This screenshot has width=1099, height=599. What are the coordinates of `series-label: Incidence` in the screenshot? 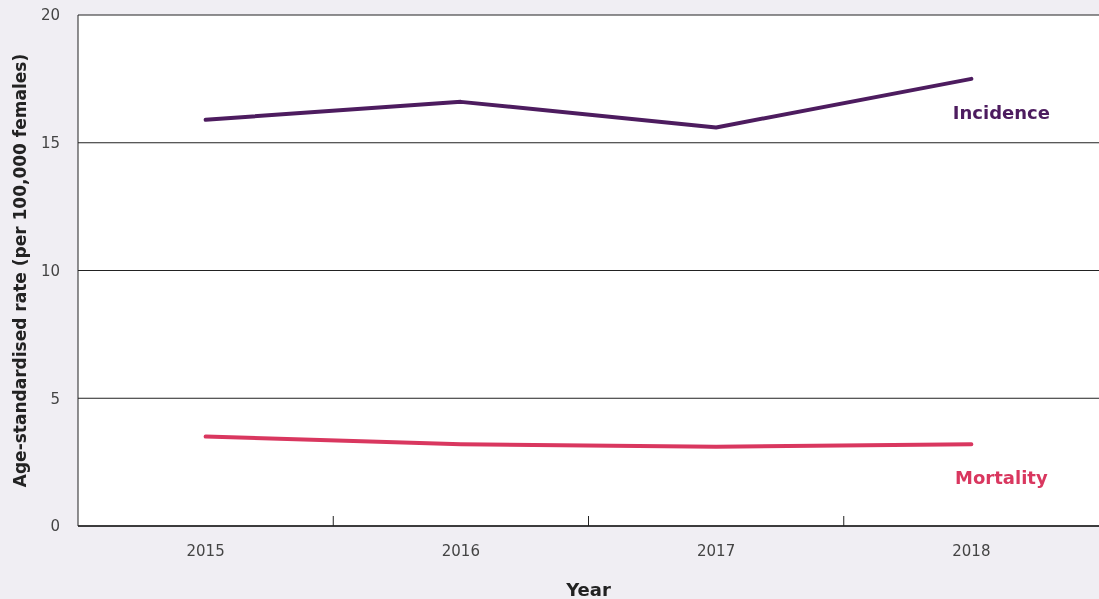 It's located at (1001, 112).